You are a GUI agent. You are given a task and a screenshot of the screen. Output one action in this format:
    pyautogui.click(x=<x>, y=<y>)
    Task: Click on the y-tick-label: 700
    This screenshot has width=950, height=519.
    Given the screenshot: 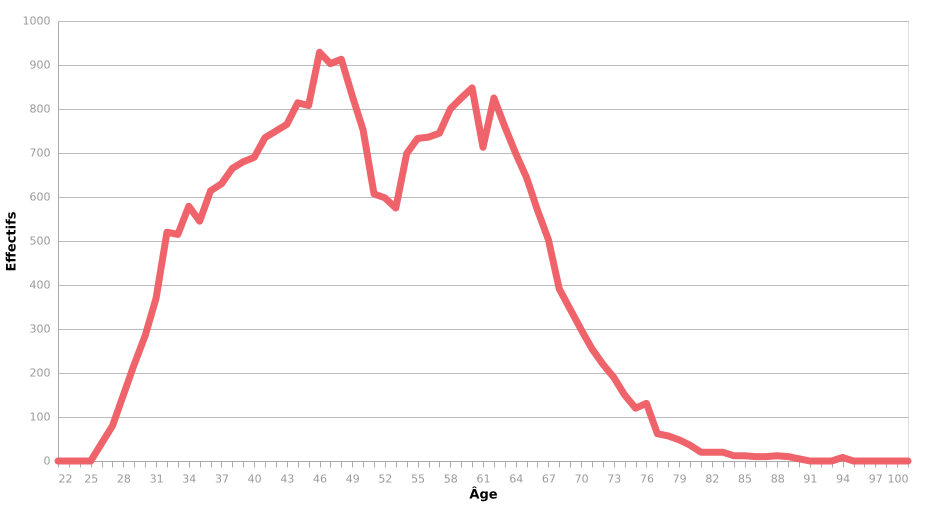 What is the action you would take?
    pyautogui.click(x=40, y=153)
    